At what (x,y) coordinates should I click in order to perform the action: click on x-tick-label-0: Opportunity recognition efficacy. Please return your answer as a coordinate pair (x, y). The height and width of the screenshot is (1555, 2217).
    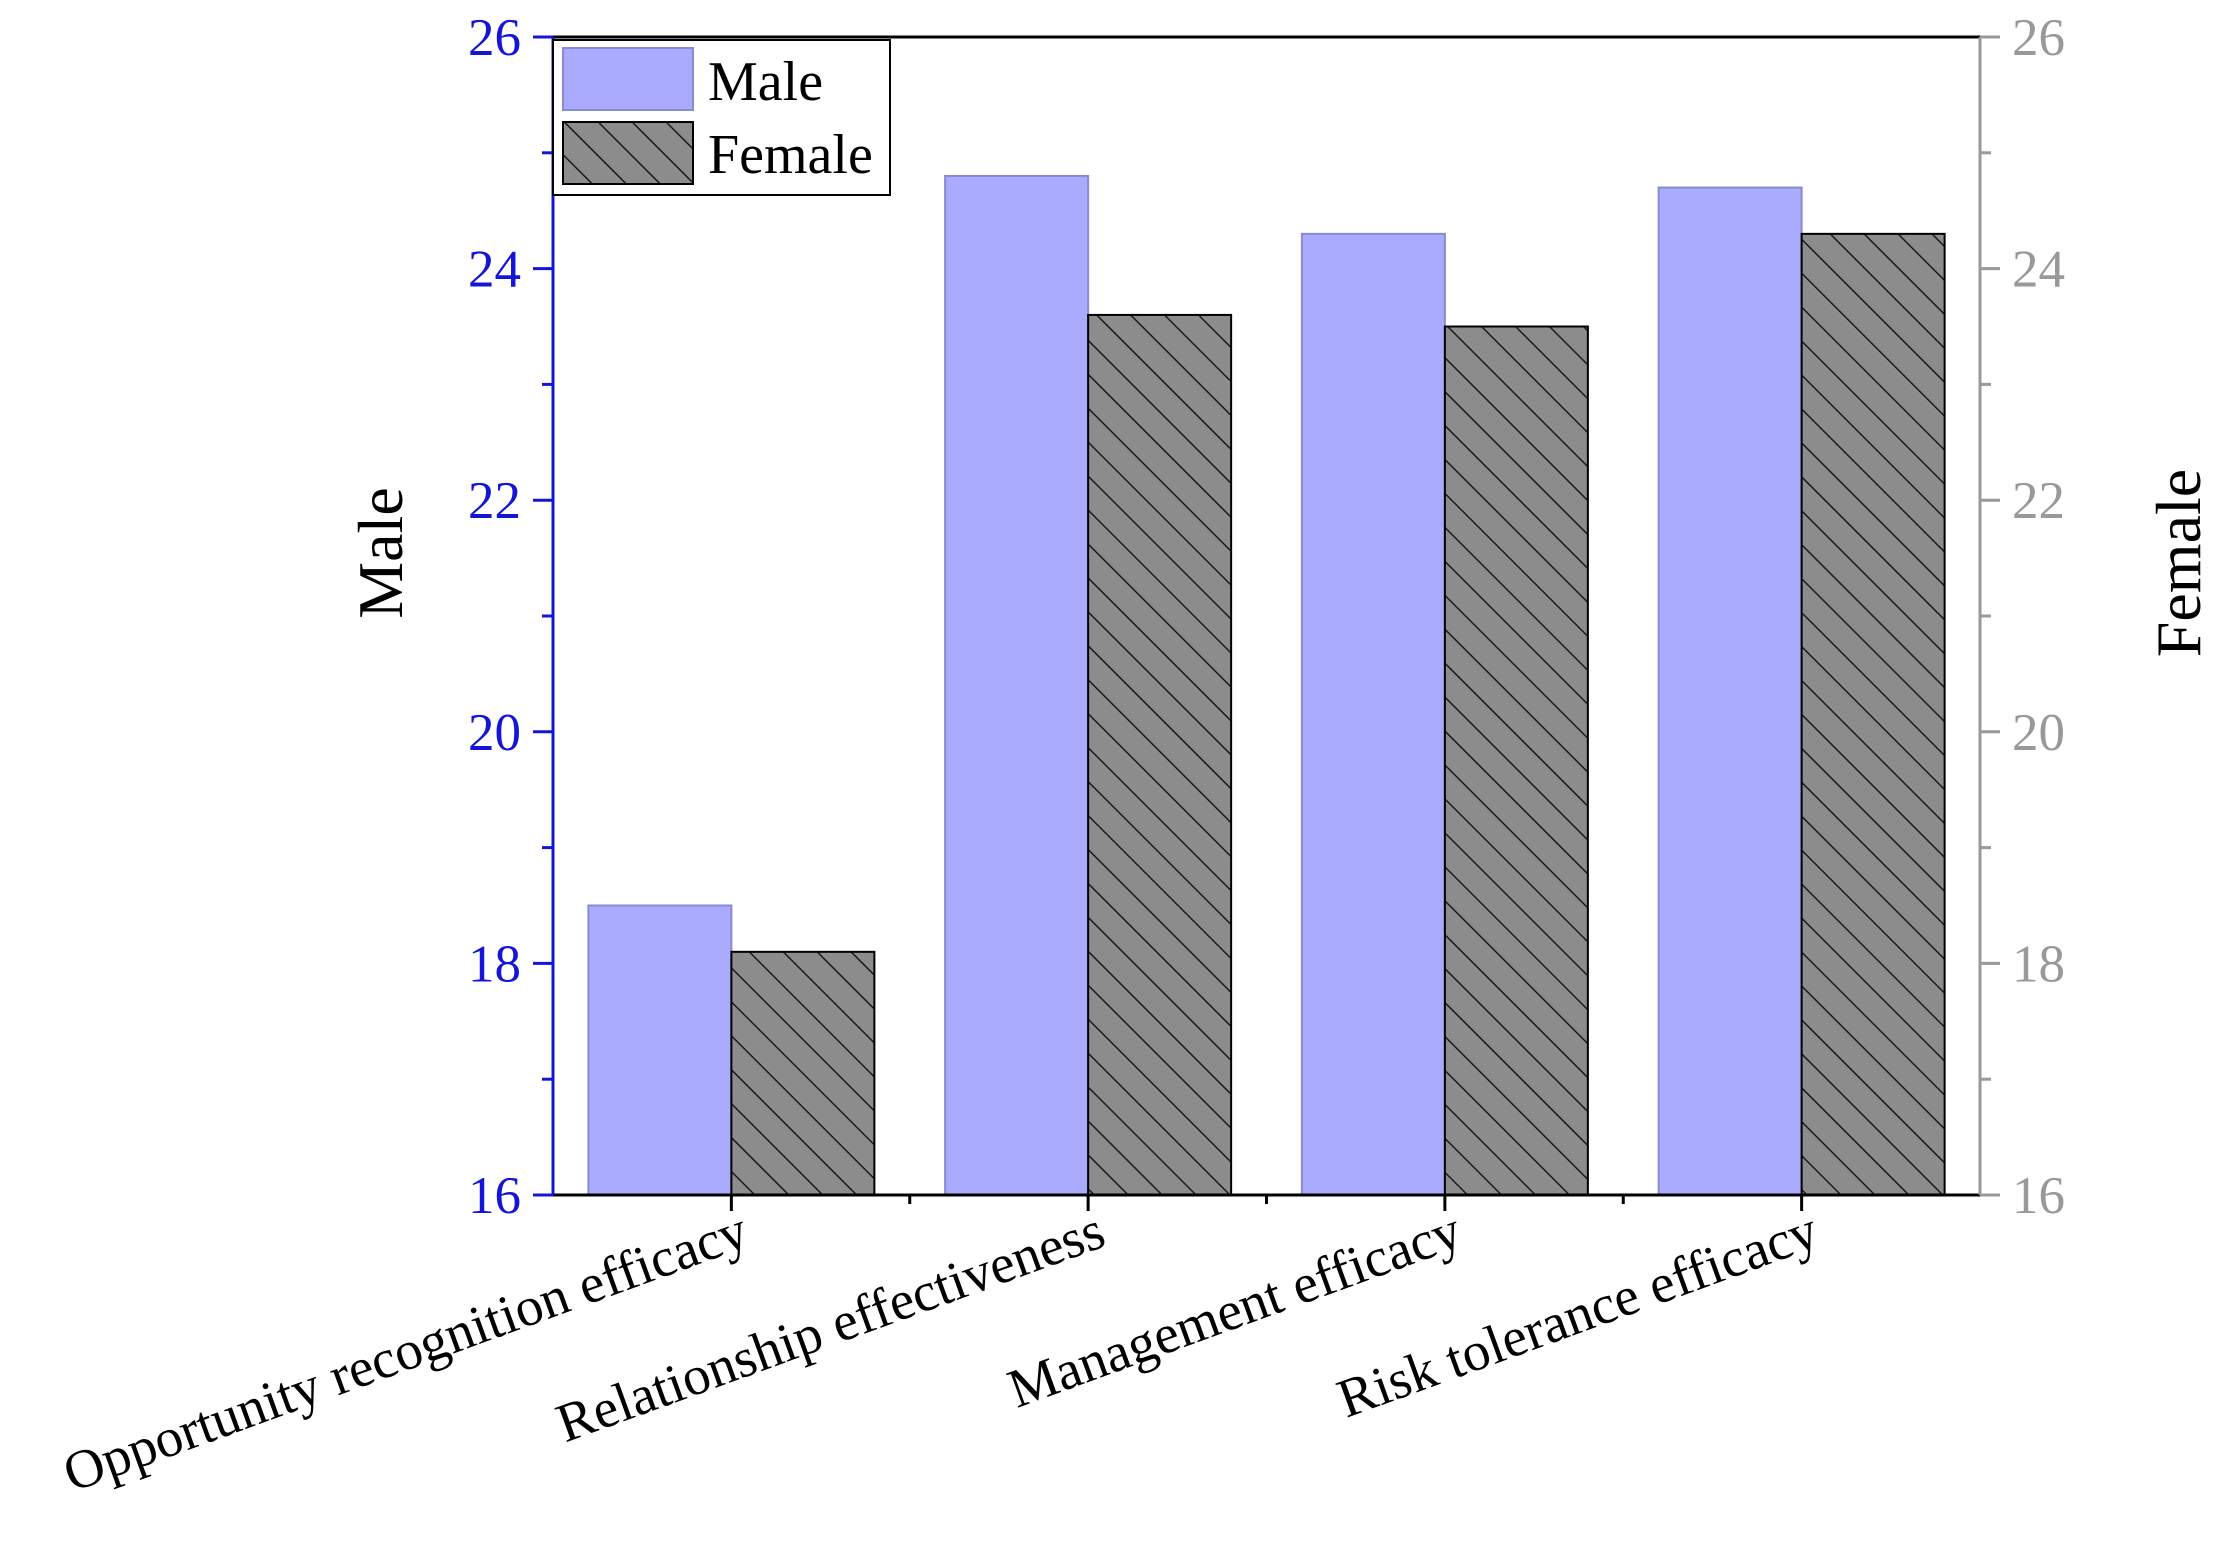
    Looking at the image, I should click on (405, 1351).